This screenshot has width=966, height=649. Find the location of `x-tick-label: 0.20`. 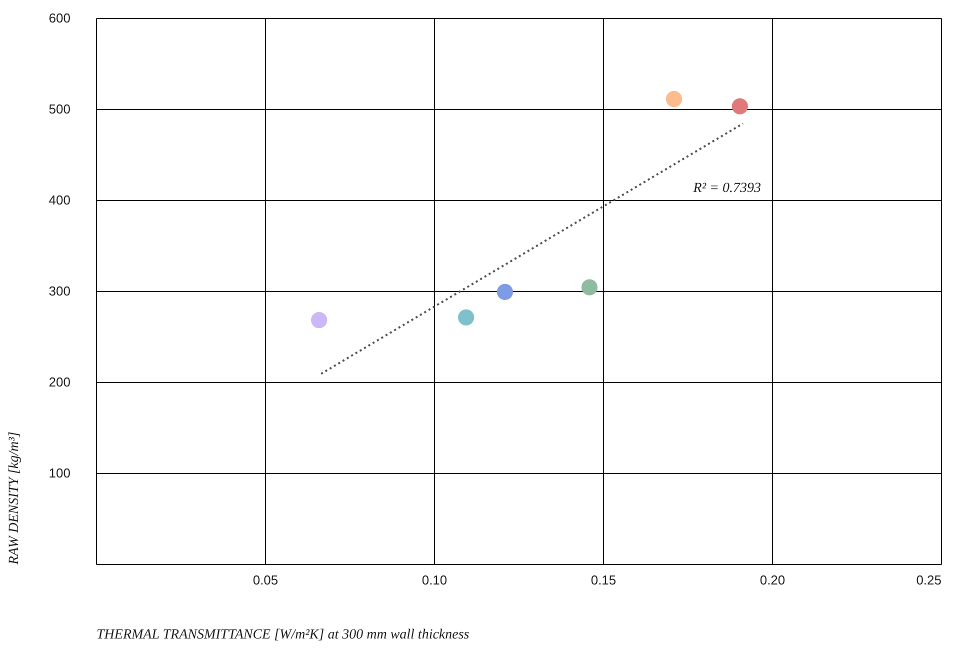

x-tick-label: 0.20 is located at coordinates (773, 580).